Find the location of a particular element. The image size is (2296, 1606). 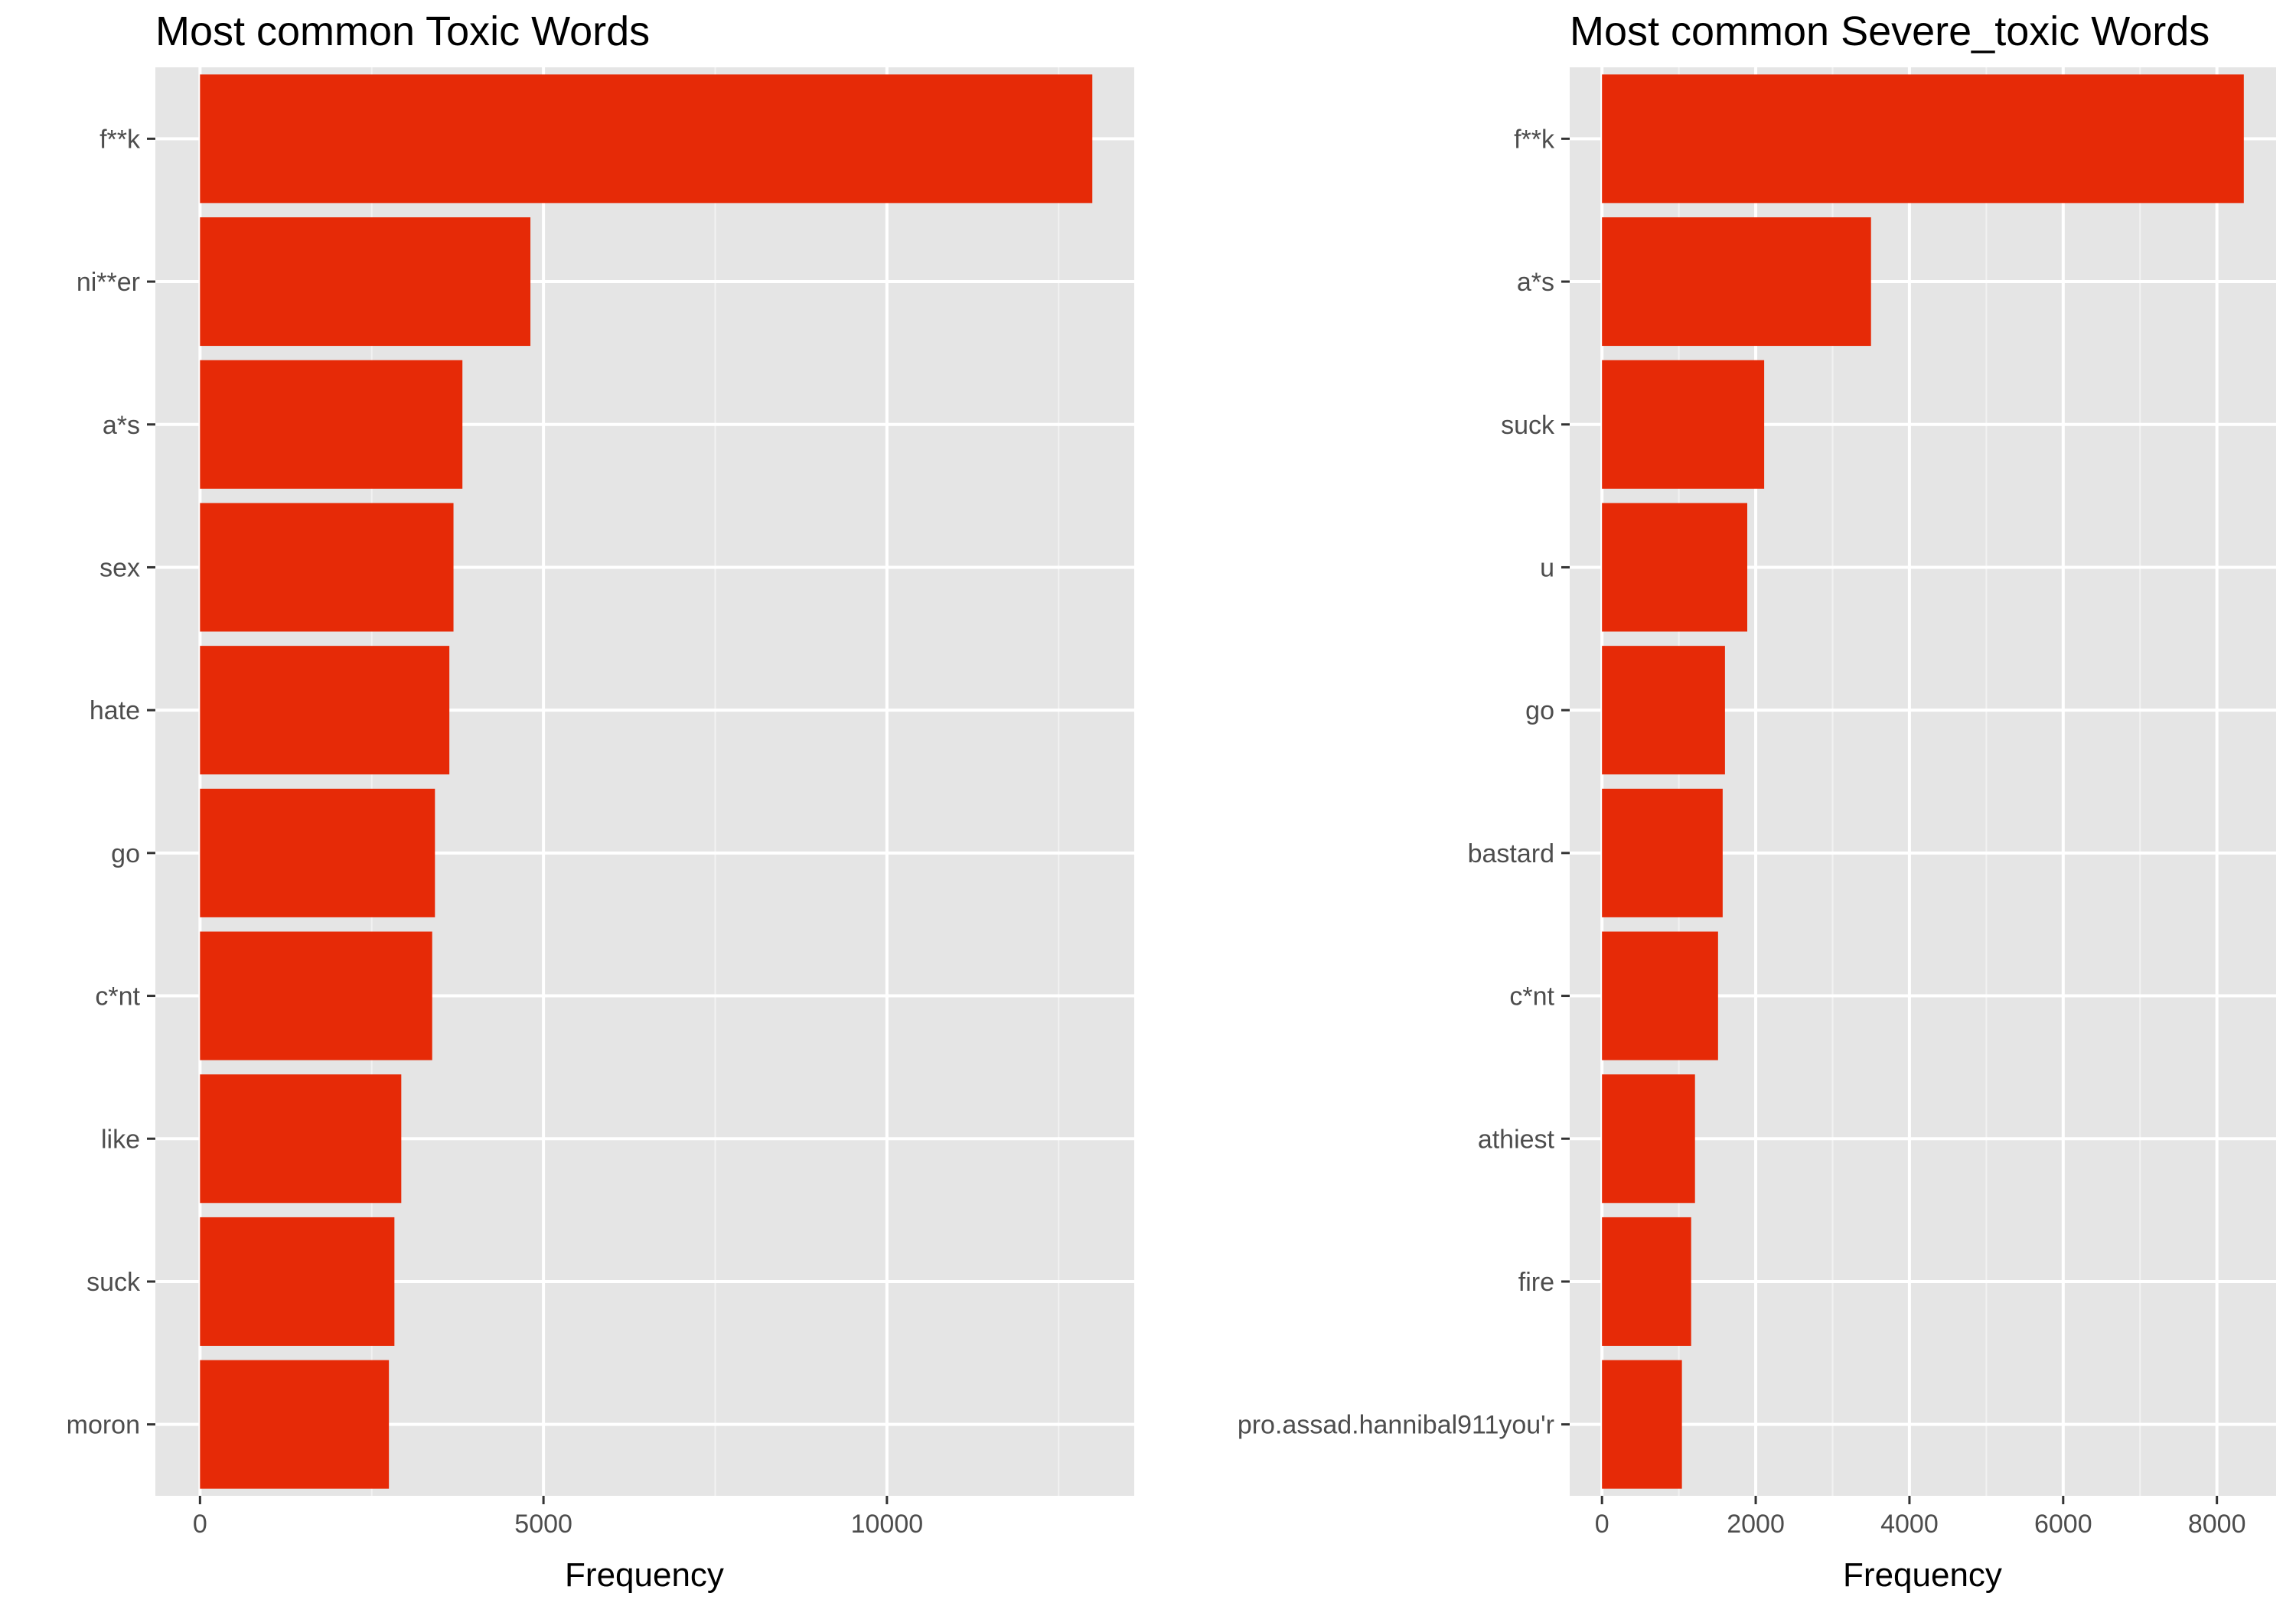

x-tick-label: 10000 is located at coordinates (887, 1524).